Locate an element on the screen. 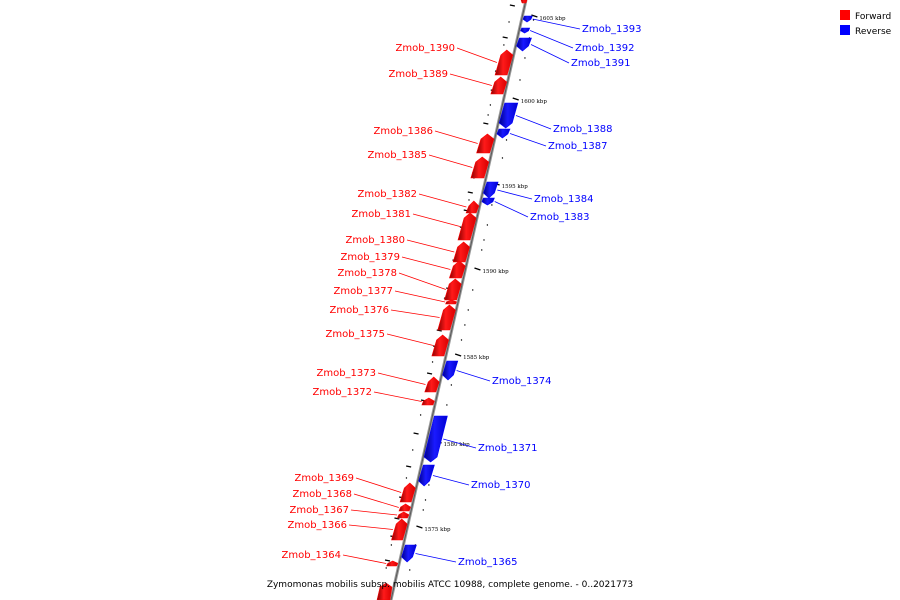 The image size is (900, 600). gene-label: Zmob_1391 is located at coordinates (601, 63).